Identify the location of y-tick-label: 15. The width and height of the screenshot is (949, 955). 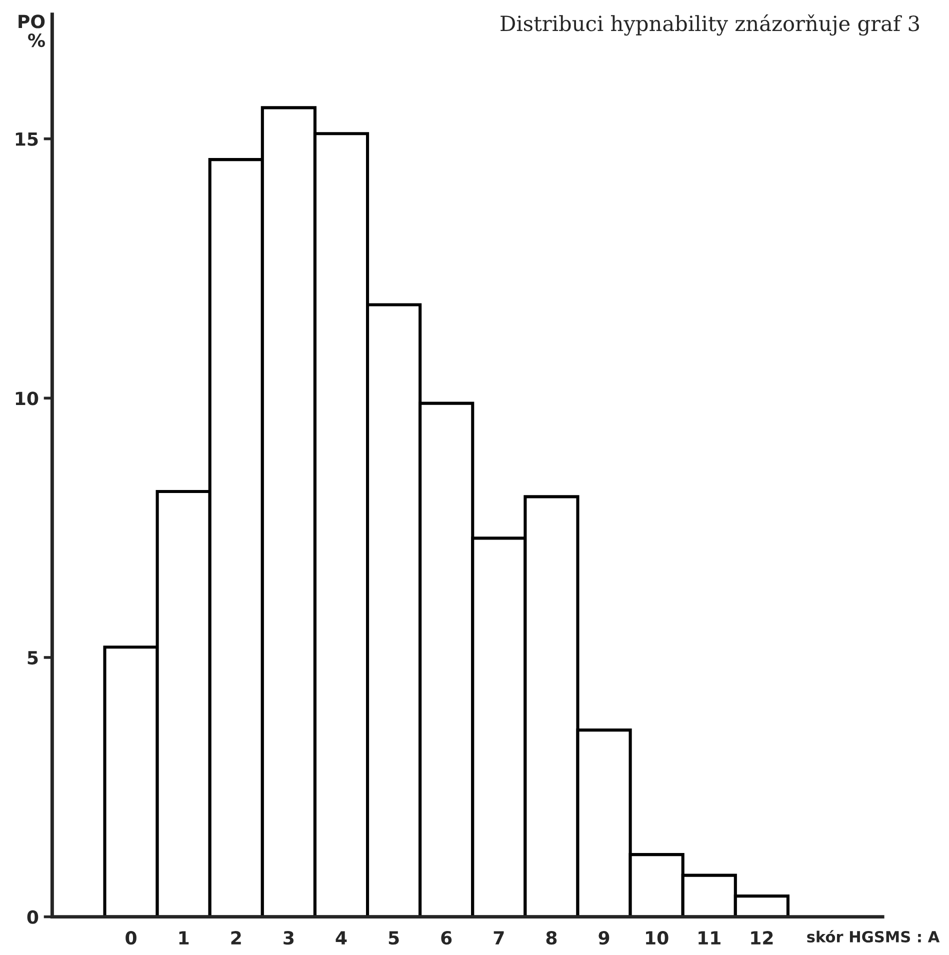
(27, 139).